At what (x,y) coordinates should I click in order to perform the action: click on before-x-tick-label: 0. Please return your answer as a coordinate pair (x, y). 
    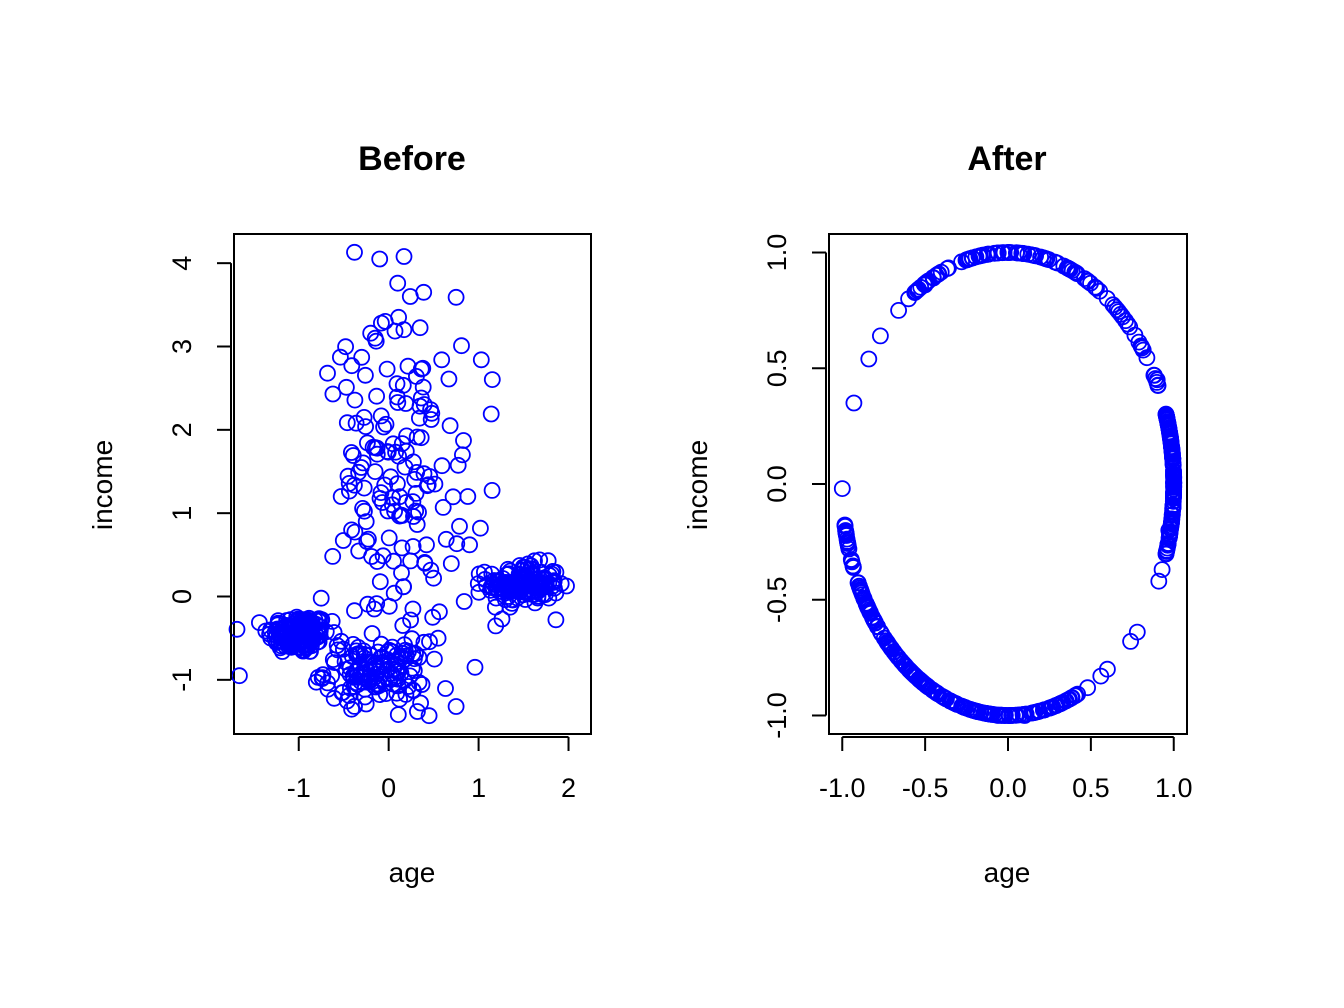
    Looking at the image, I should click on (388, 788).